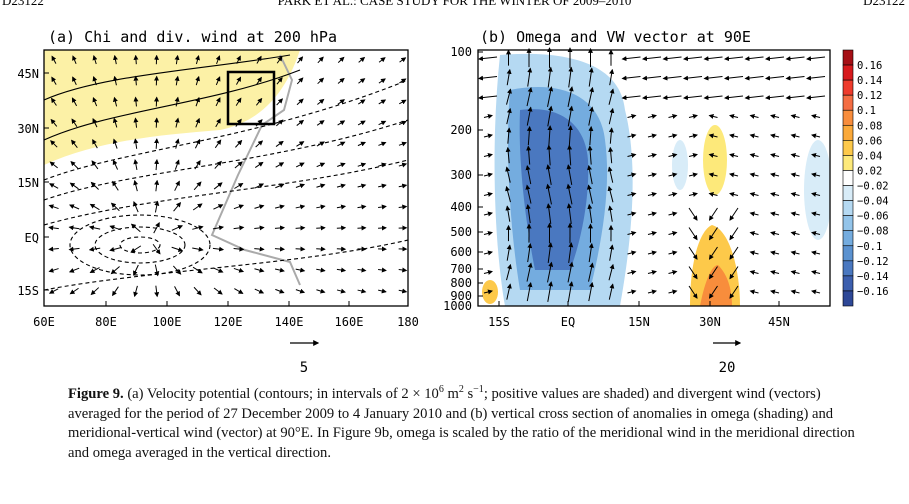  I want to click on header-left: D23122, so click(23, 4).